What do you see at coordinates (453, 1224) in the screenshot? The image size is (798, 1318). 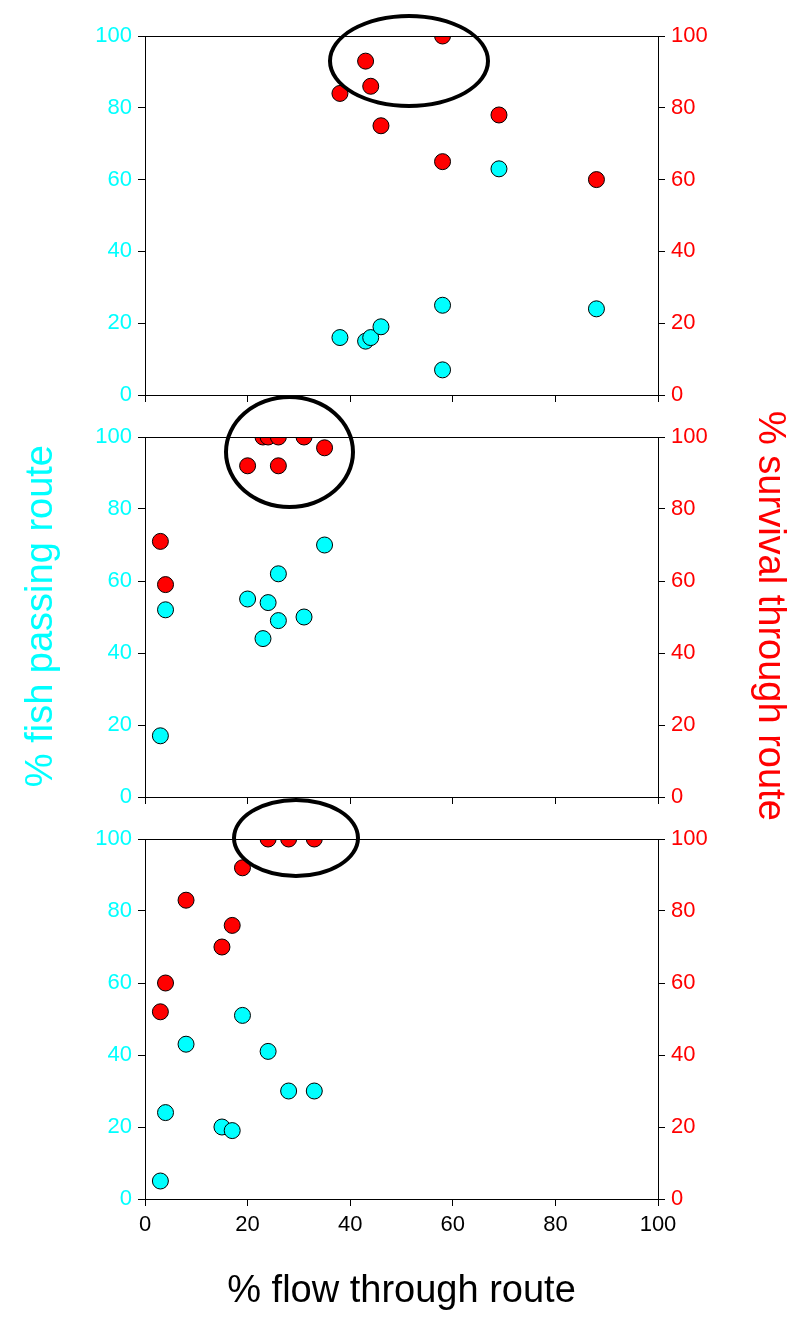 I see `x-tick-label: 60` at bounding box center [453, 1224].